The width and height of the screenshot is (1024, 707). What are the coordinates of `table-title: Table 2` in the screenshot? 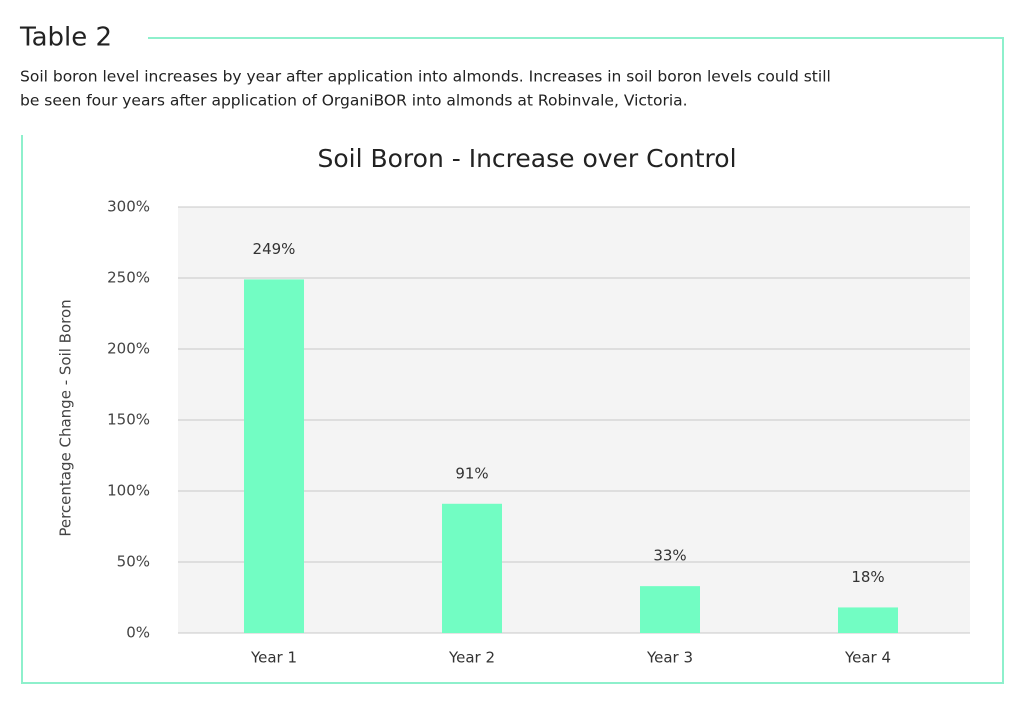 It's located at (65, 38).